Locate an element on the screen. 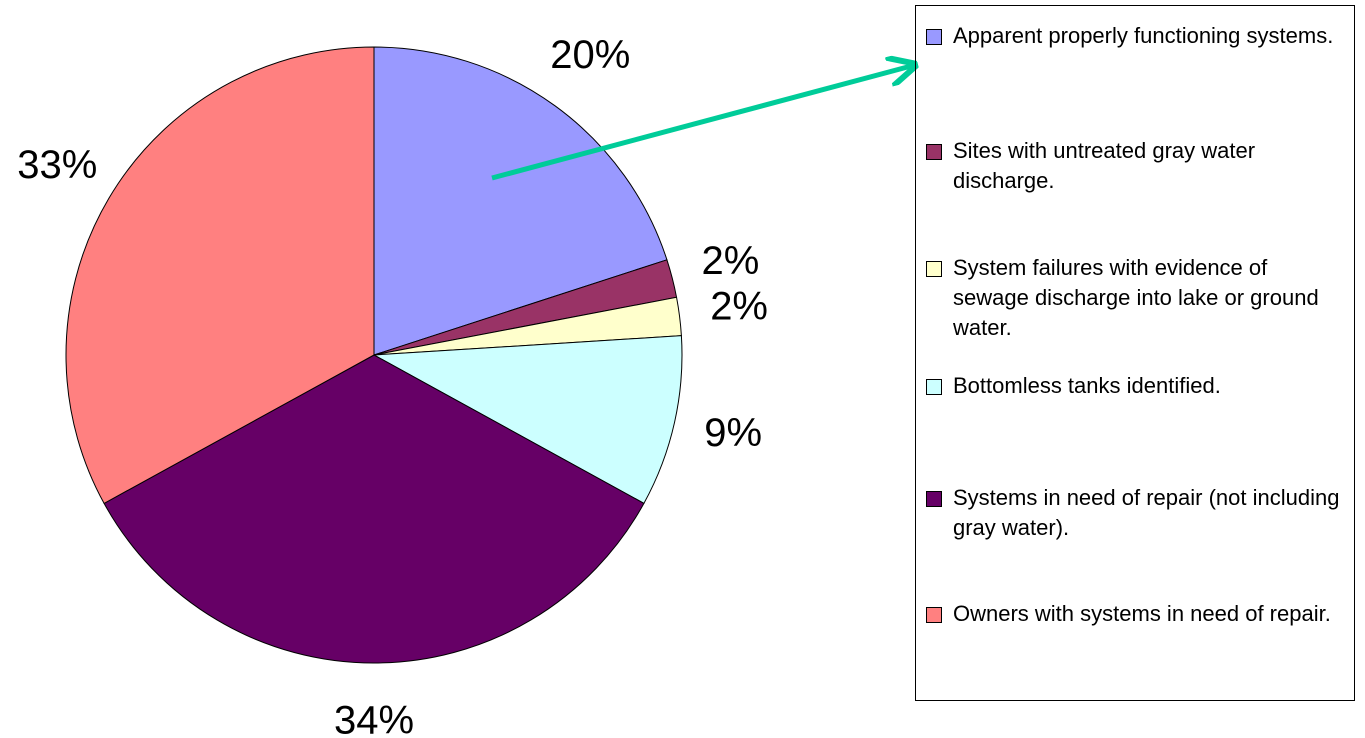 This screenshot has height=738, width=1365. legend-label: Apparent properly functioning systems. is located at coordinates (1143, 35).